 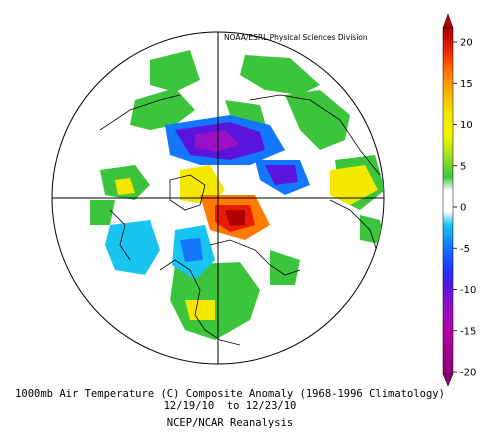 What do you see at coordinates (463, 166) in the screenshot?
I see `colorbar-tick-label: 5` at bounding box center [463, 166].